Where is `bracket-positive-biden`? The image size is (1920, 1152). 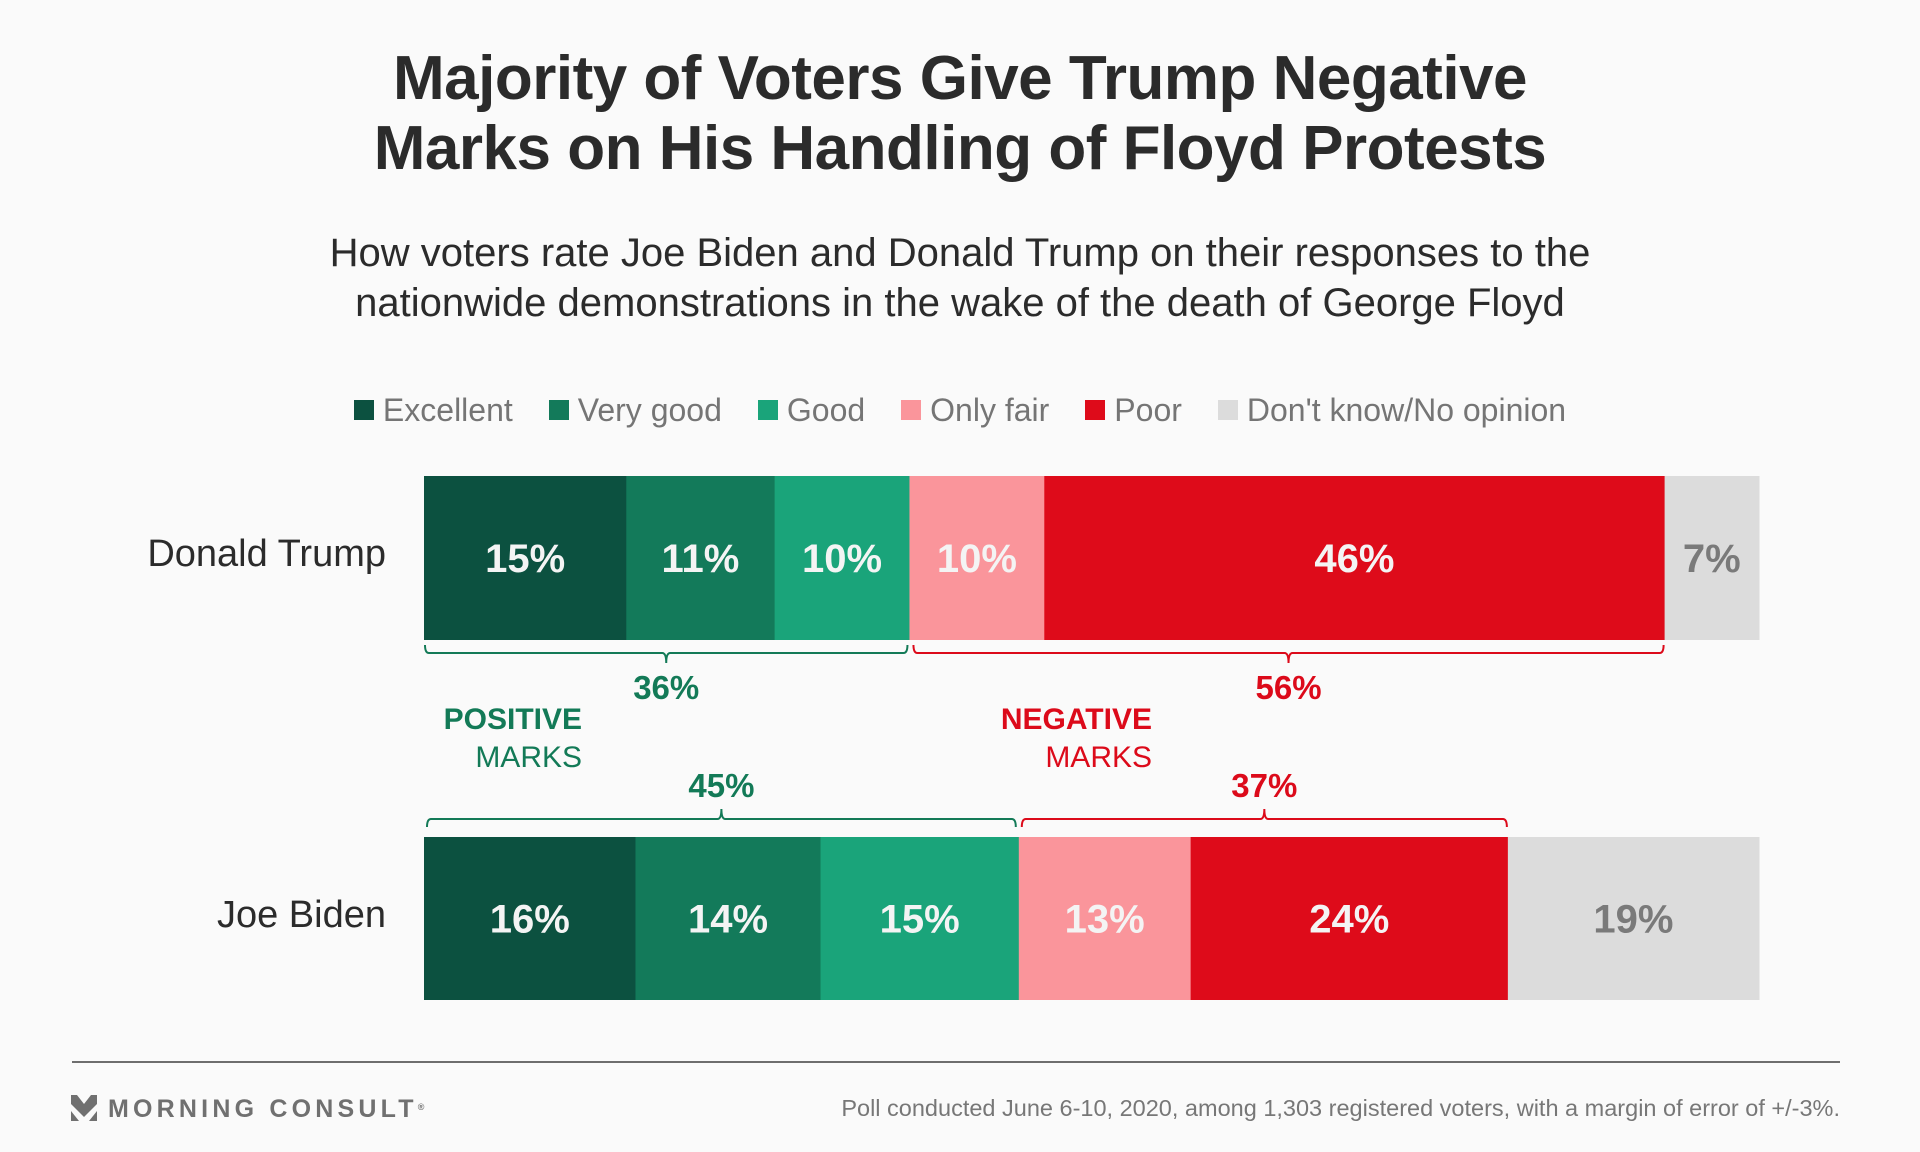 bracket-positive-biden is located at coordinates (721, 818).